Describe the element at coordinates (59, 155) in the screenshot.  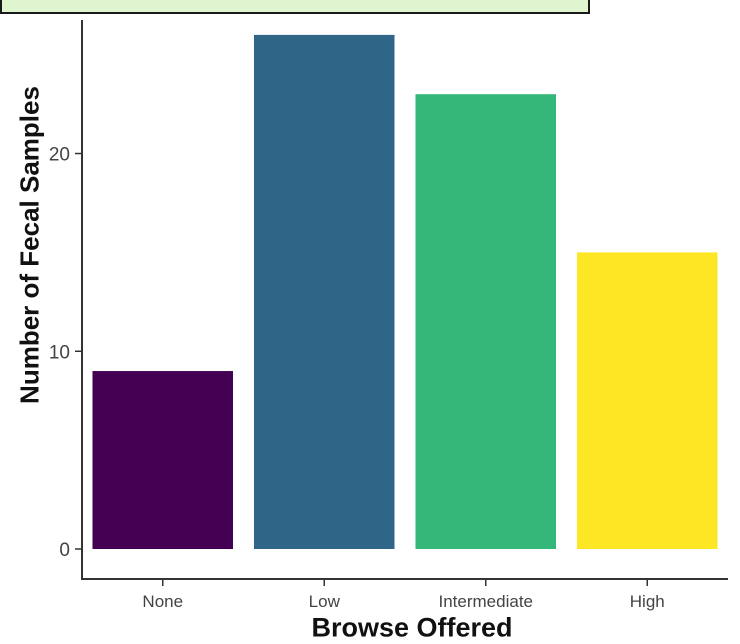
I see `y-tick-label: 20` at that location.